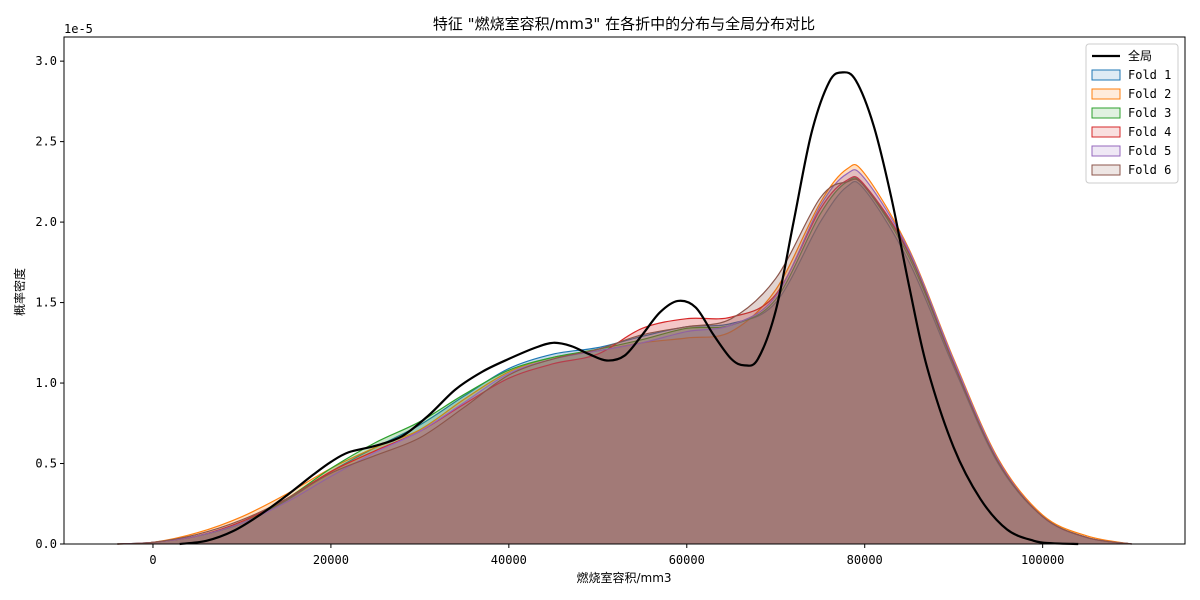 Image resolution: width=1200 pixels, height=600 pixels. What do you see at coordinates (46, 383) in the screenshot?
I see `y-tick-label: 1.0` at bounding box center [46, 383].